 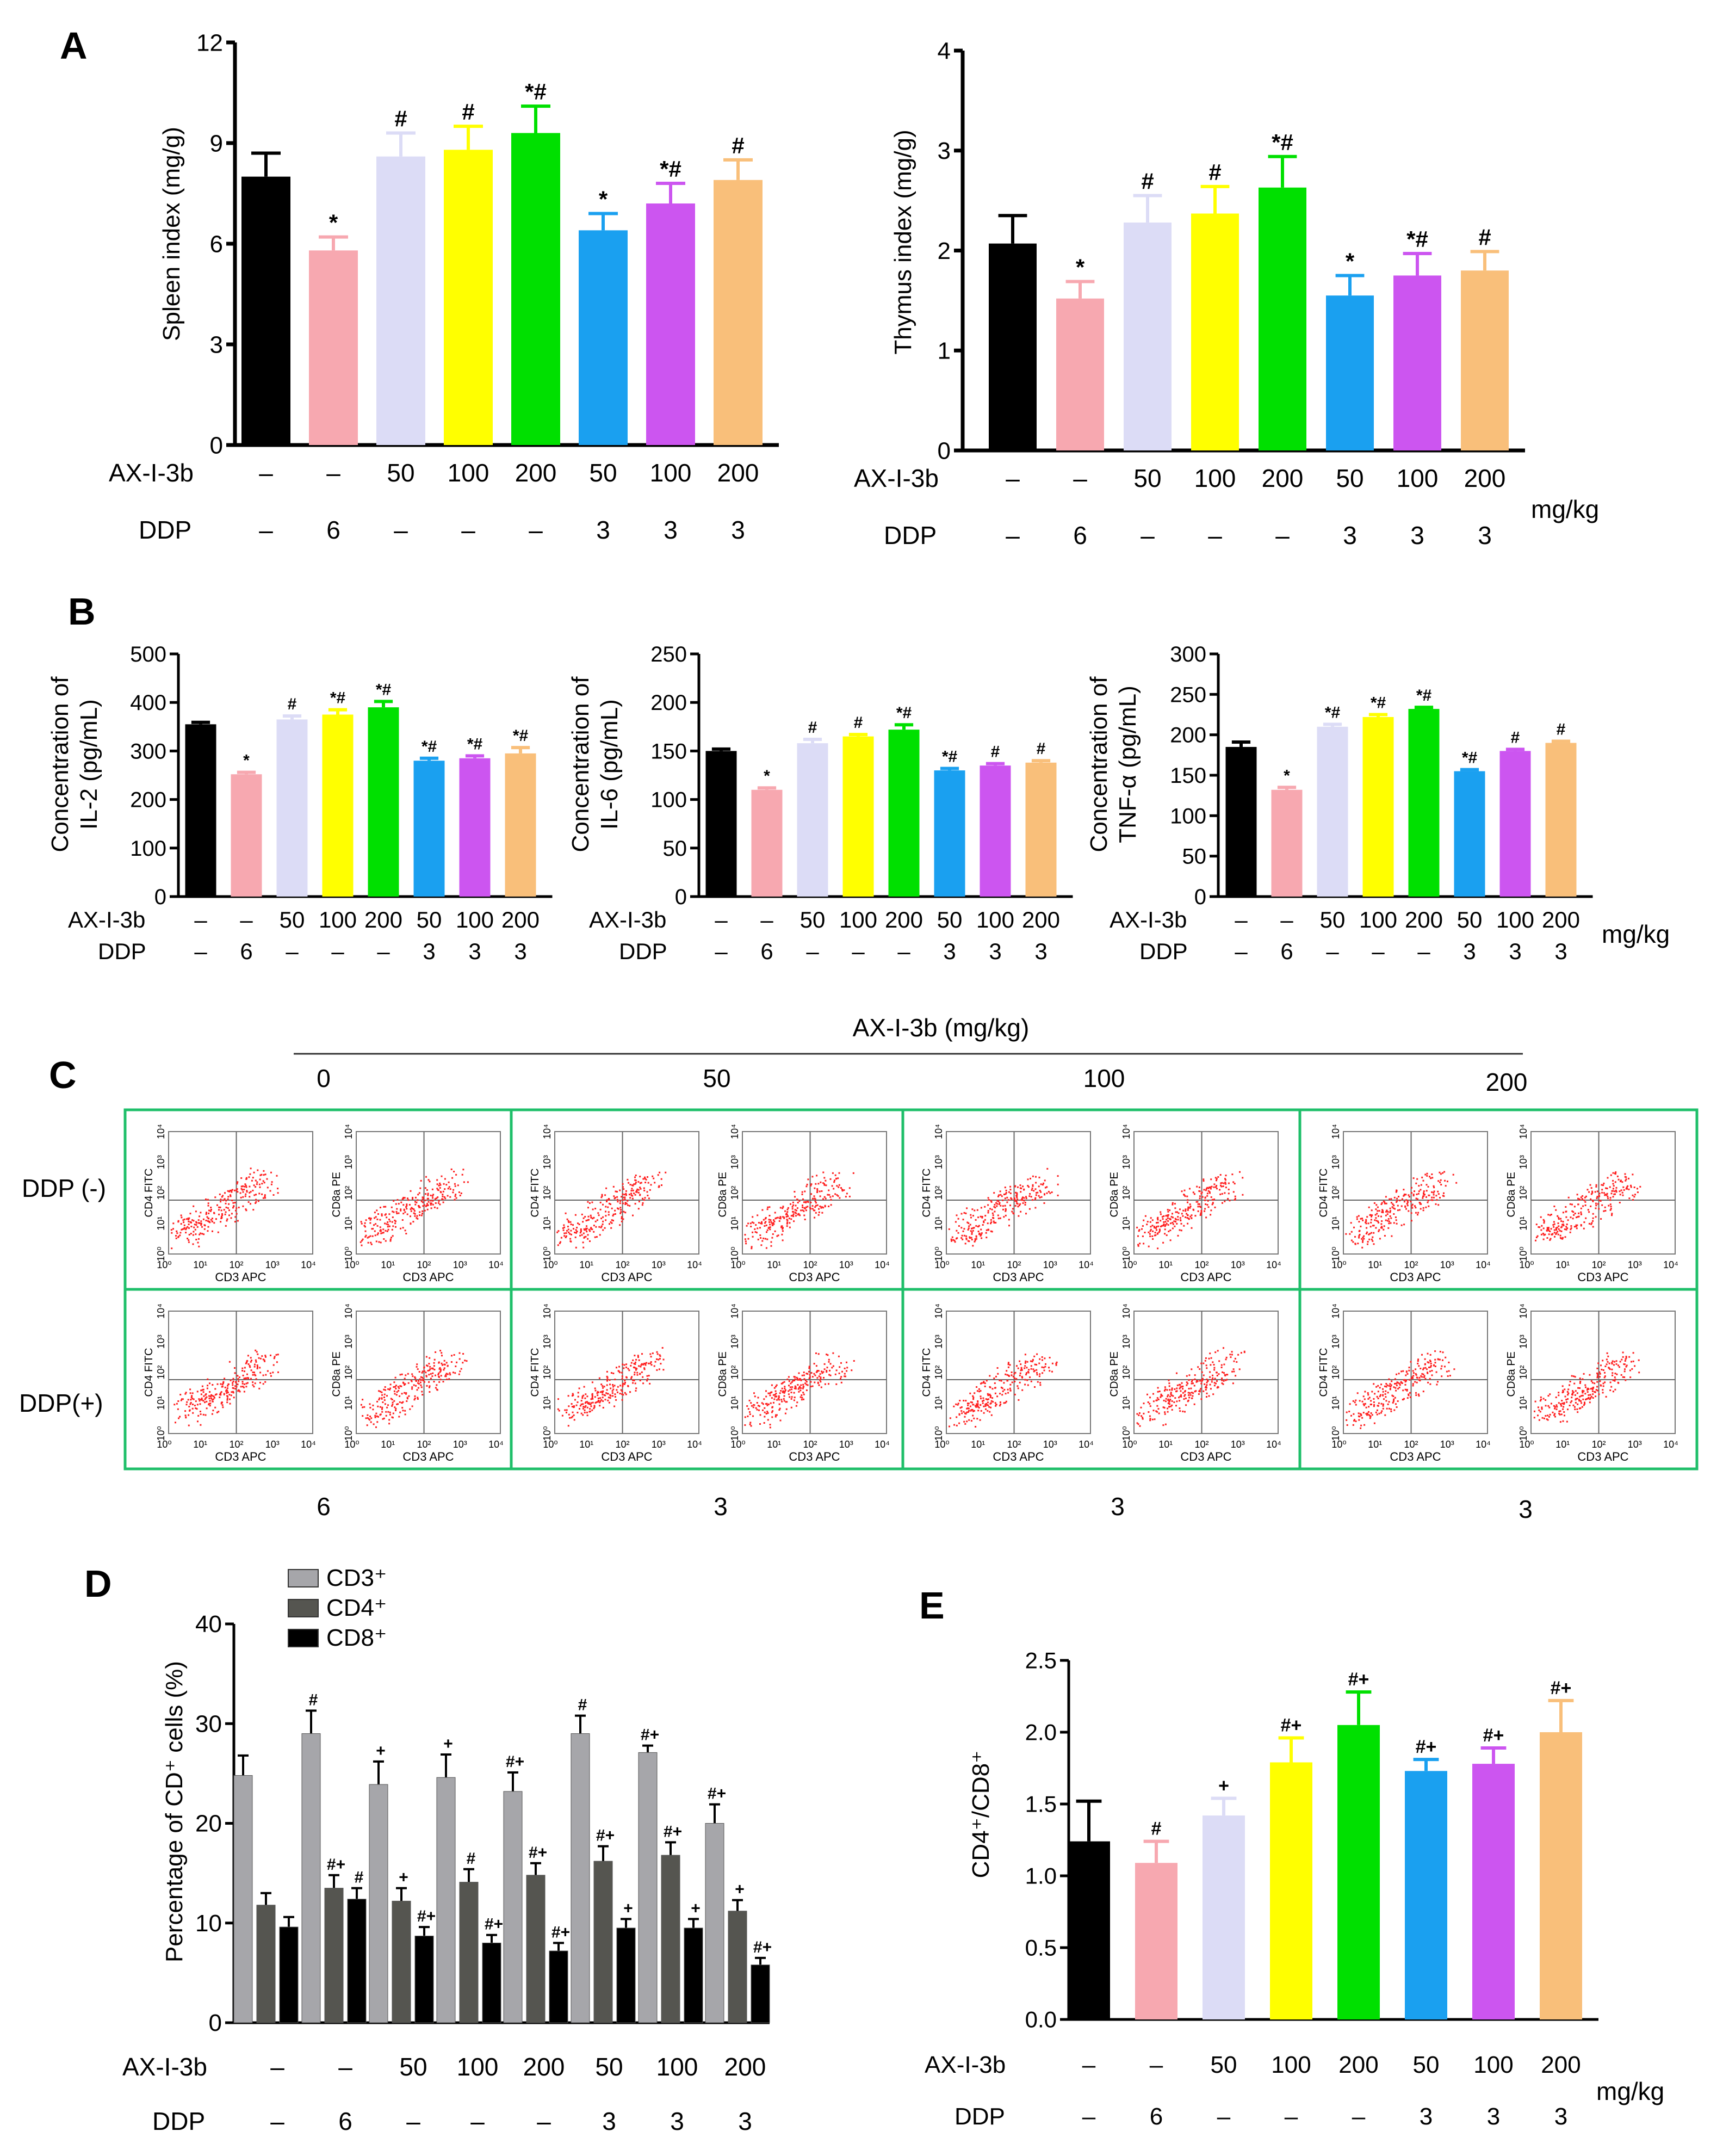 What do you see at coordinates (478, 2067) in the screenshot?
I see `ax-dose-label: 100` at bounding box center [478, 2067].